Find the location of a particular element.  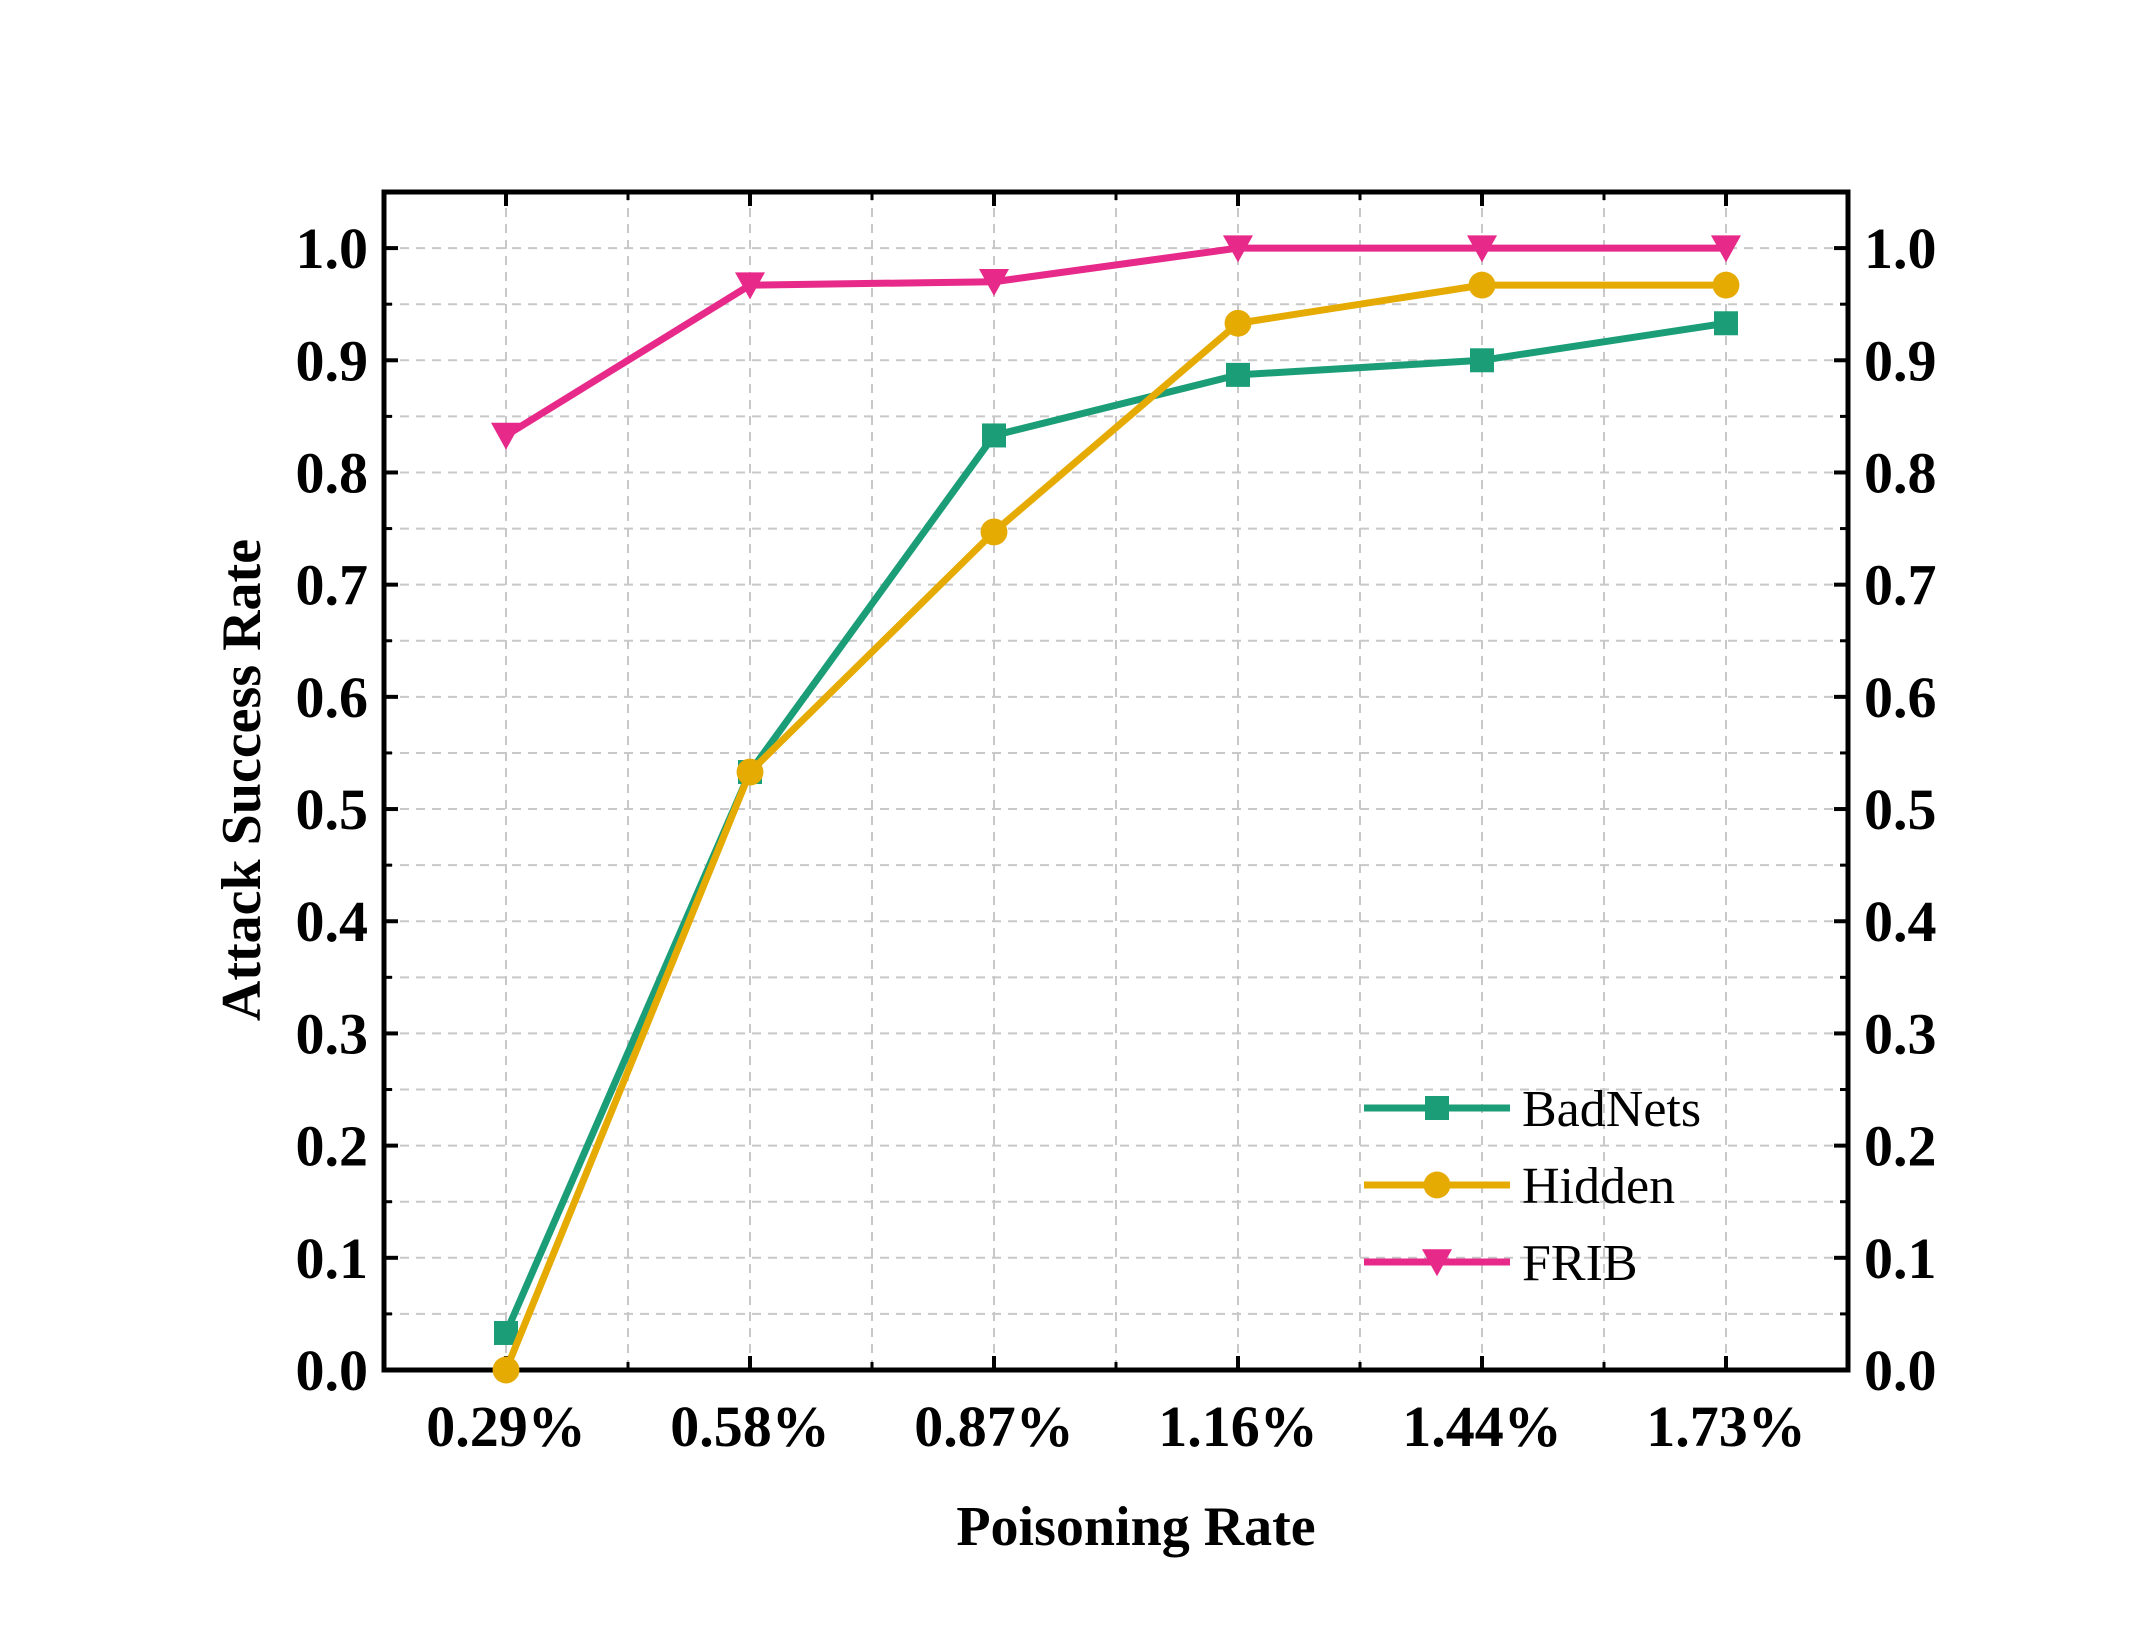

y-tick-label-left: 0.9 is located at coordinates (332, 360).